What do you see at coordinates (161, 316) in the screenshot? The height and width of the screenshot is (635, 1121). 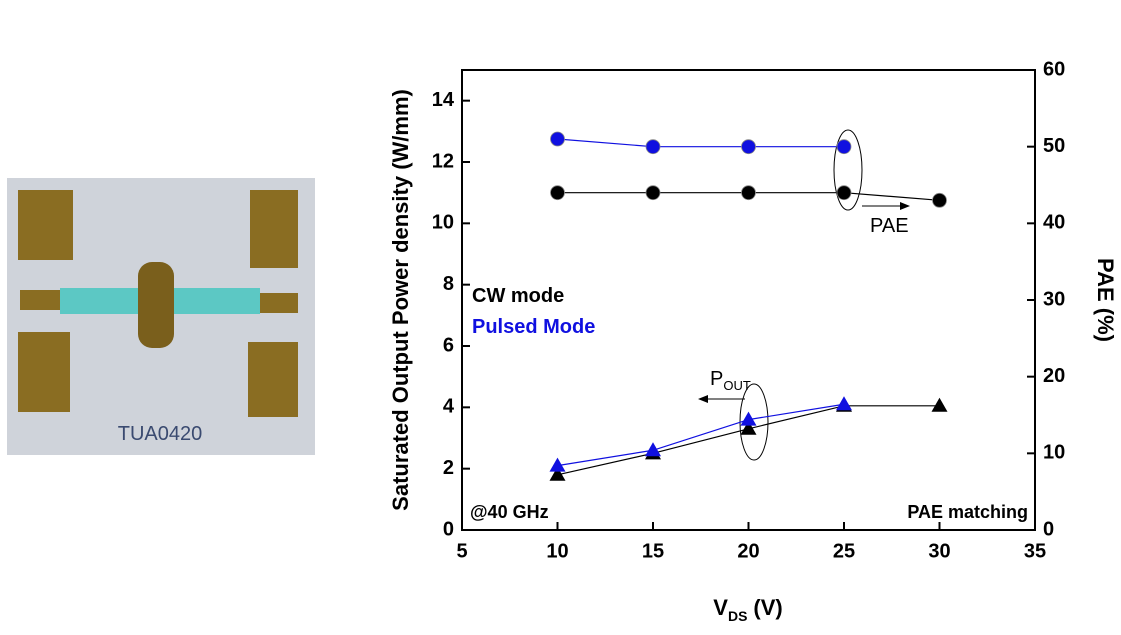 I see `device-photo: TUA0420` at bounding box center [161, 316].